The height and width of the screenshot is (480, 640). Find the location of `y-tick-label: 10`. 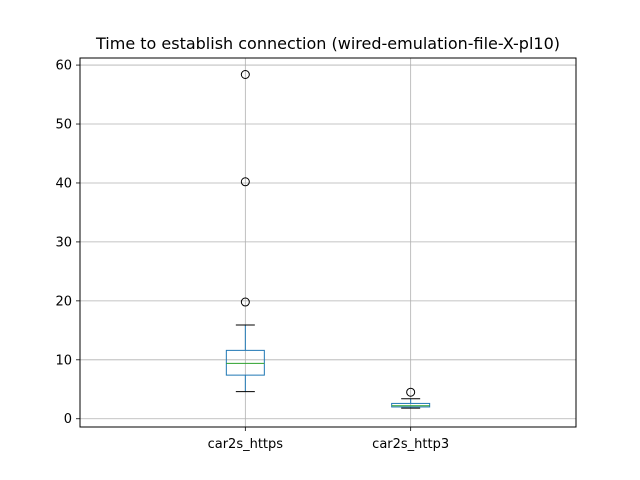

y-tick-label: 10 is located at coordinates (63, 360).